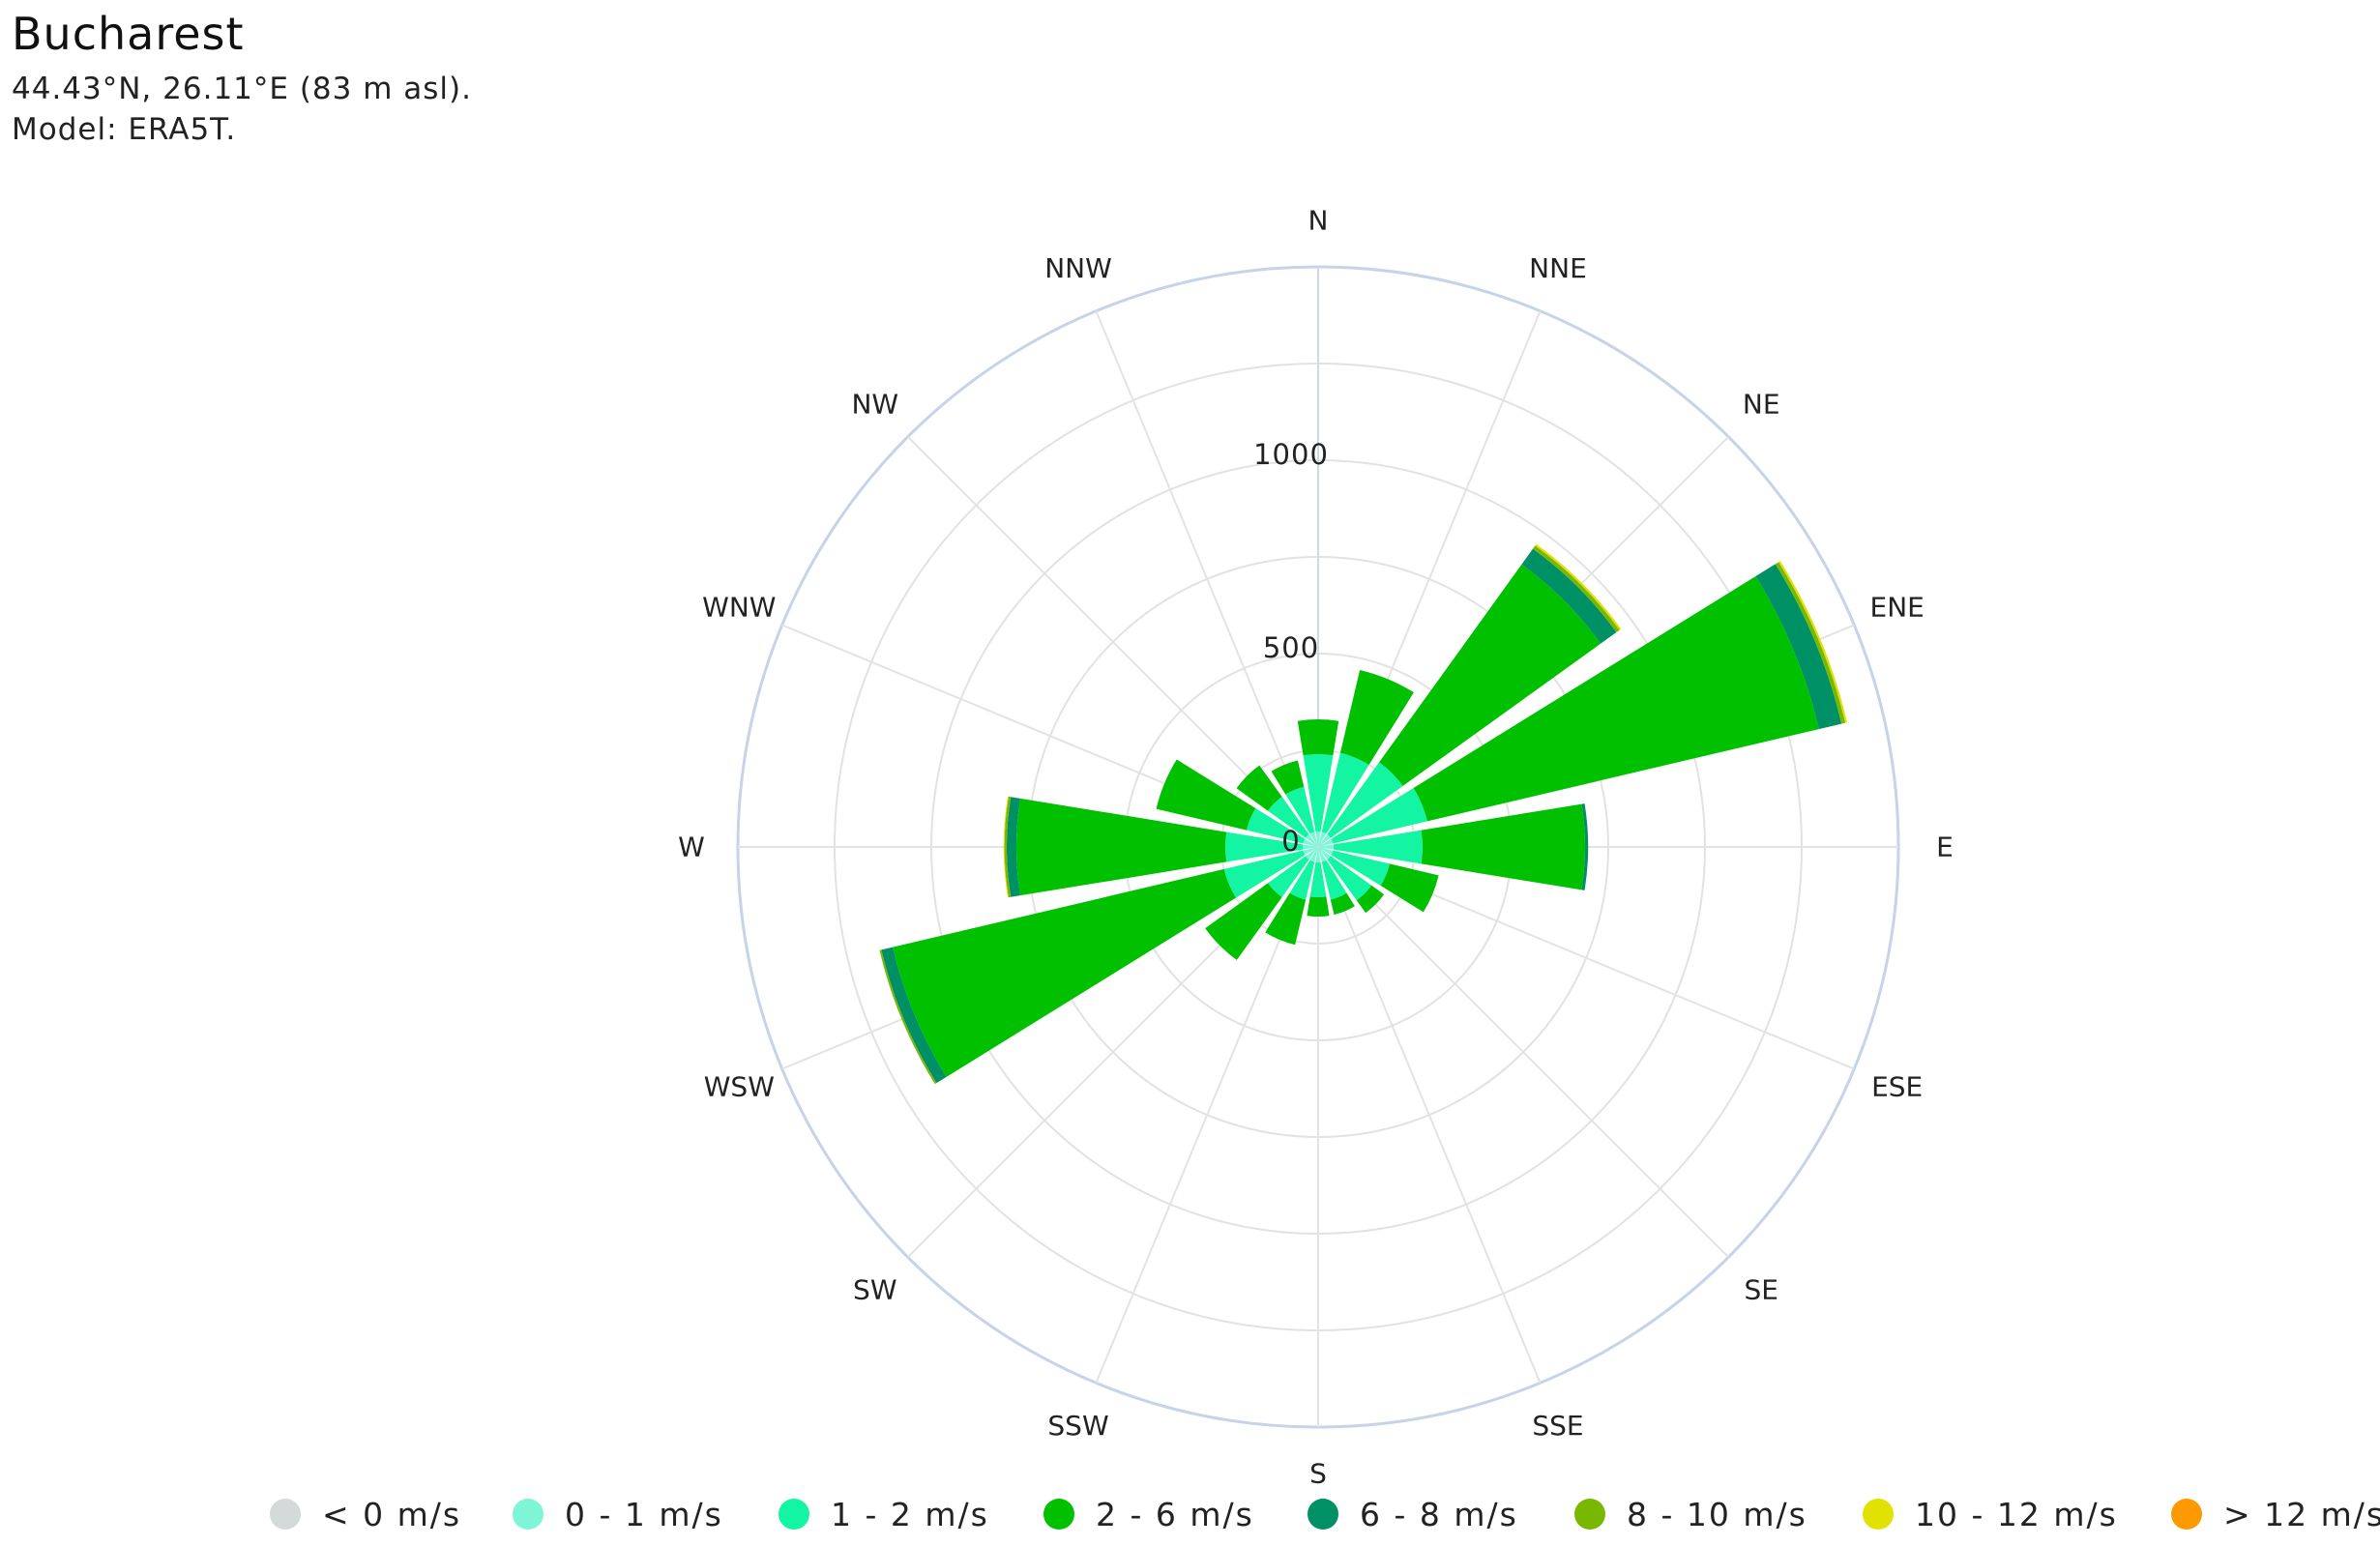  What do you see at coordinates (2301, 1514) in the screenshot?
I see `legend-label: > 12 m/s` at bounding box center [2301, 1514].